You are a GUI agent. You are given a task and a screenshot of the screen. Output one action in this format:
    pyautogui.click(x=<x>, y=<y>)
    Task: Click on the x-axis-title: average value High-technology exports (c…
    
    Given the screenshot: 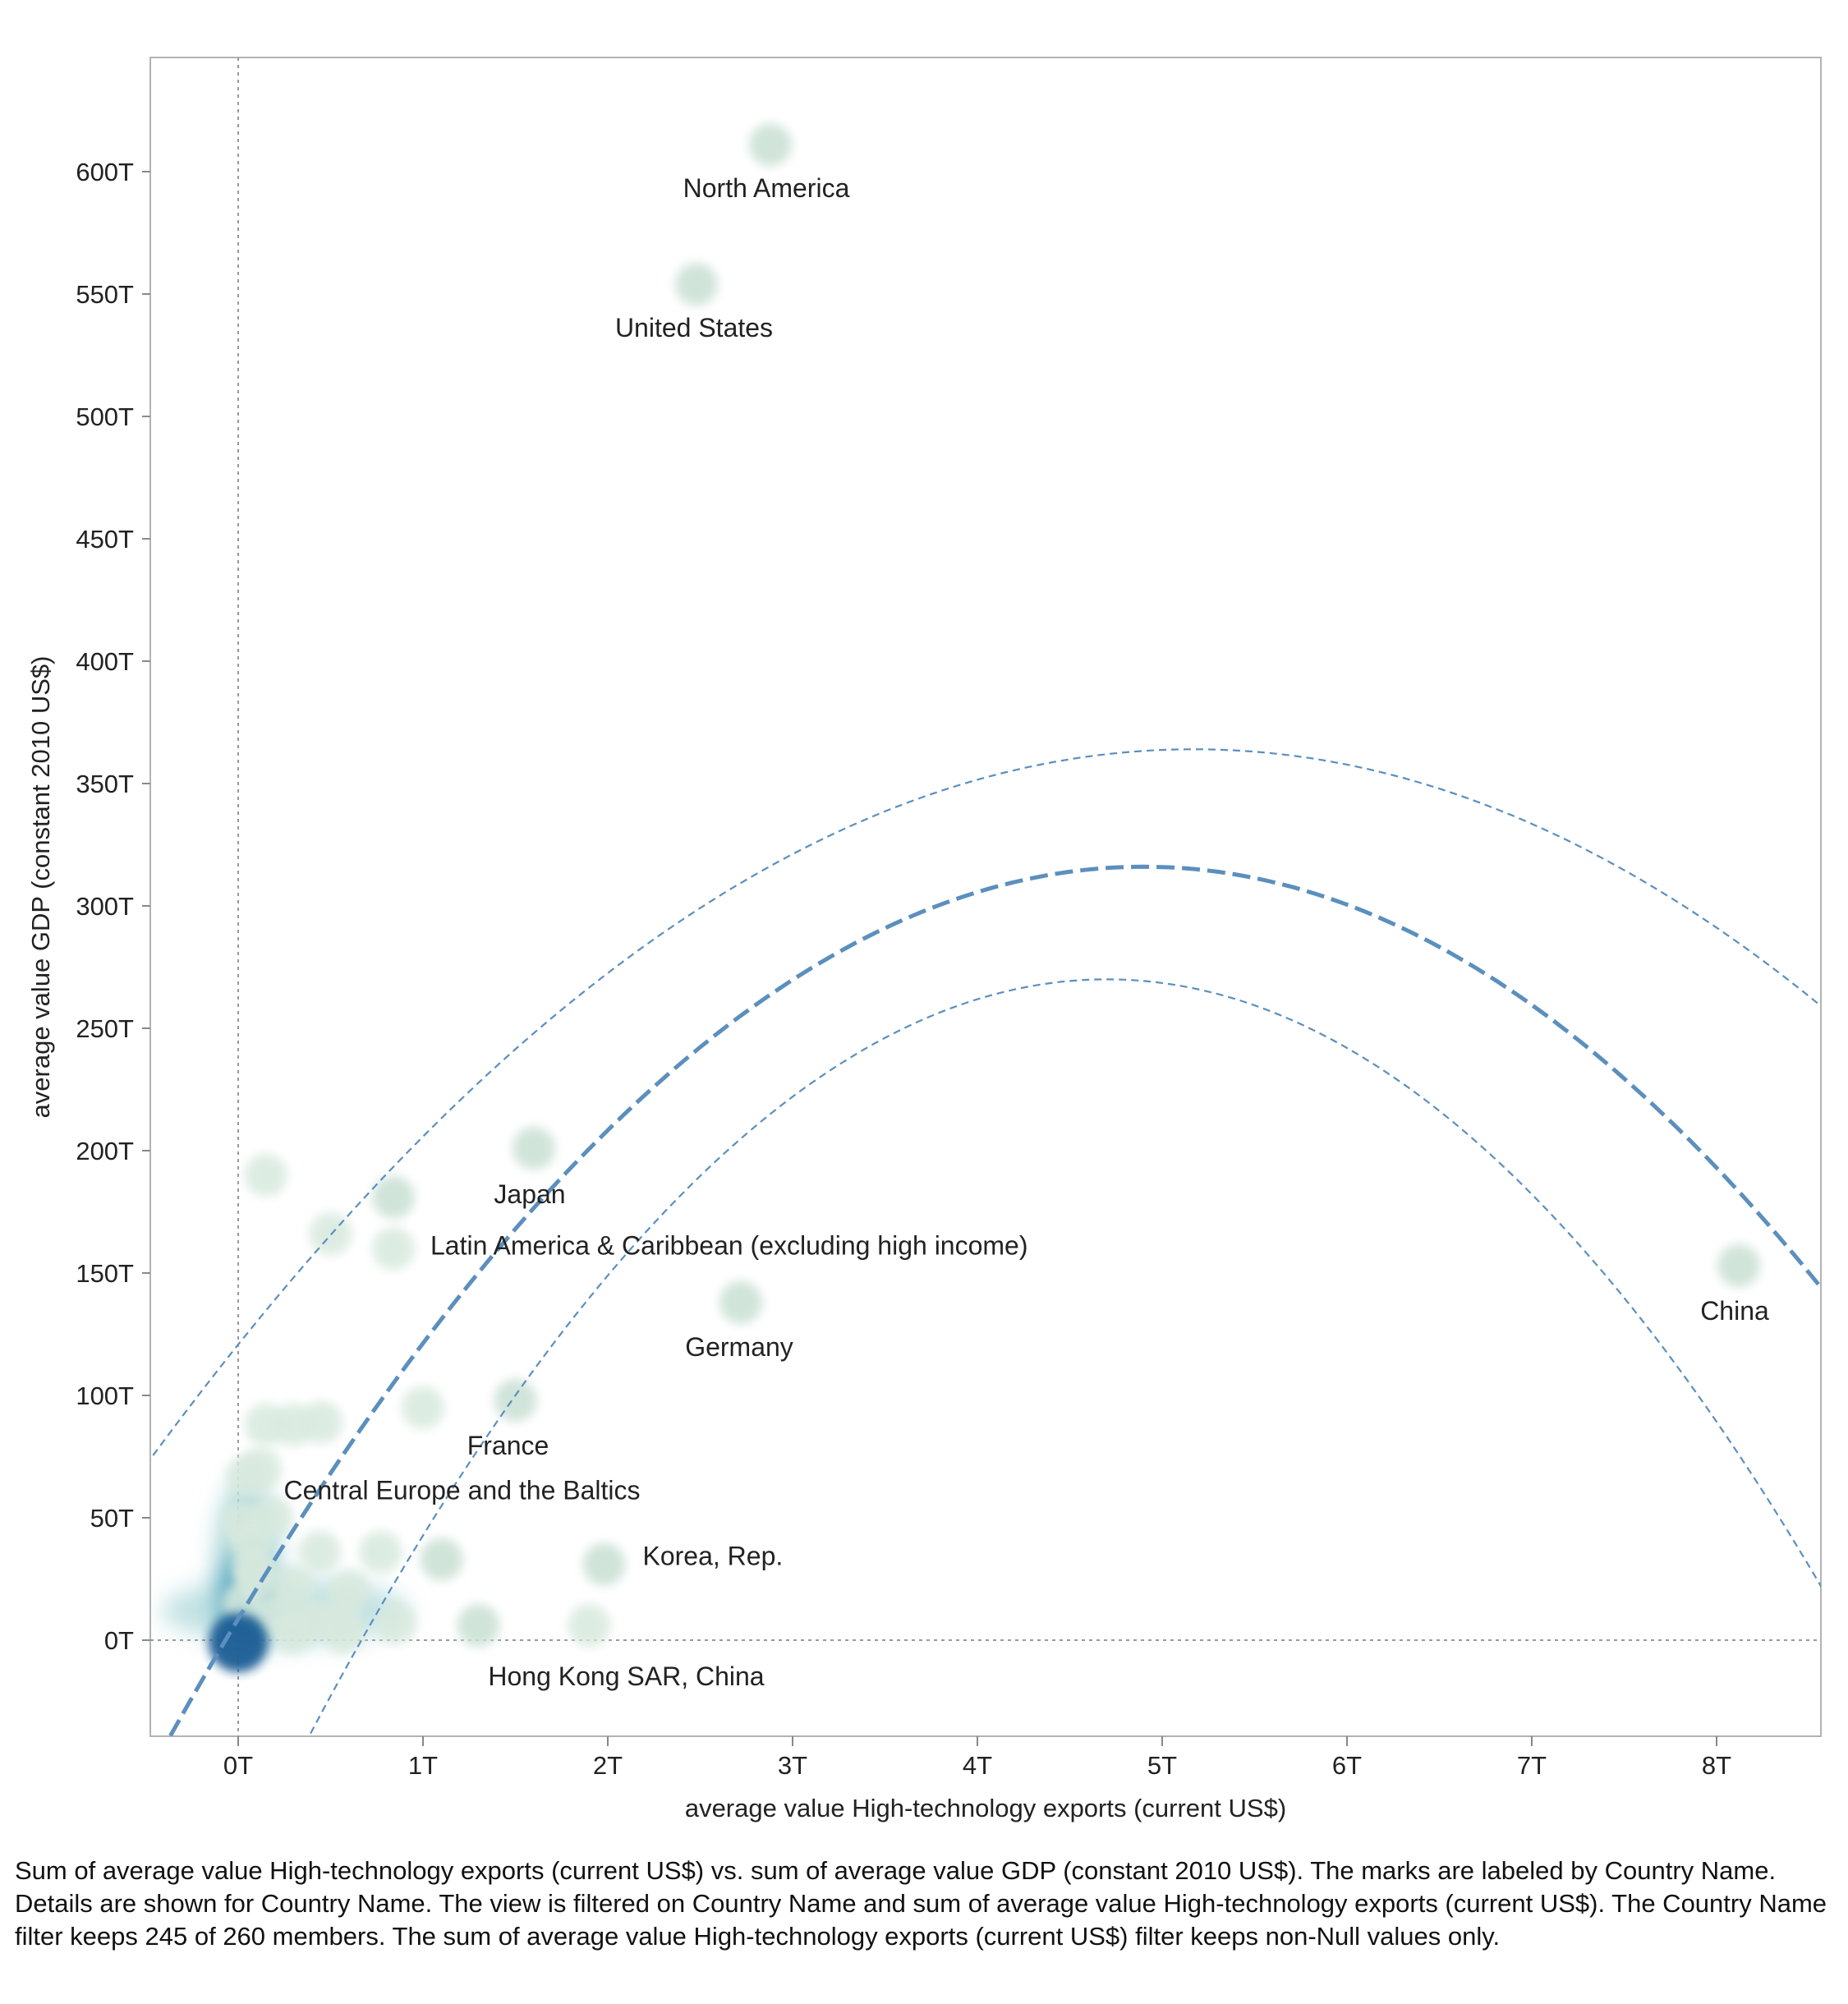 What is the action you would take?
    pyautogui.click(x=985, y=1808)
    